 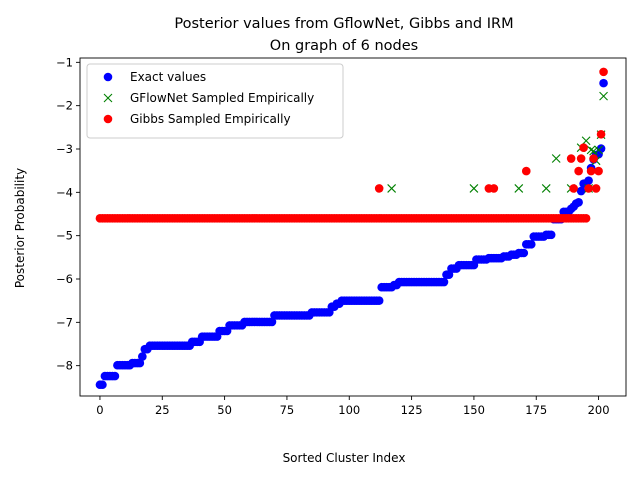 What do you see at coordinates (536, 410) in the screenshot?
I see `x-tick-label: 175` at bounding box center [536, 410].